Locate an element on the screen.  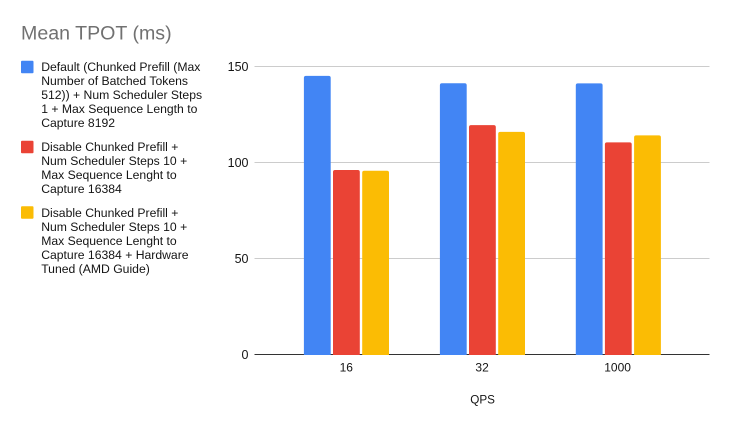
svg-text: QPS is located at coordinates (482, 399).